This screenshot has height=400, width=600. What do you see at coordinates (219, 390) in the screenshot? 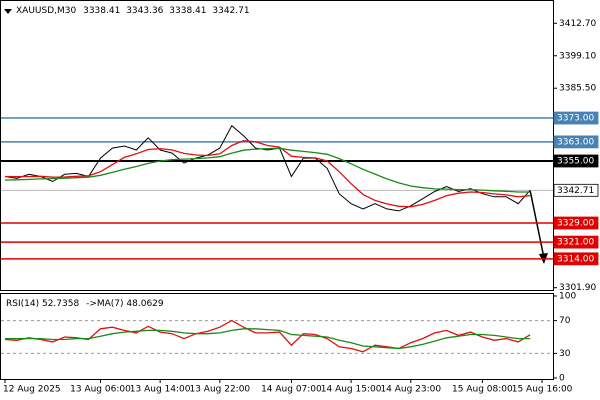
I see `x-tick-label: 13 Aug 22:00` at bounding box center [219, 390].